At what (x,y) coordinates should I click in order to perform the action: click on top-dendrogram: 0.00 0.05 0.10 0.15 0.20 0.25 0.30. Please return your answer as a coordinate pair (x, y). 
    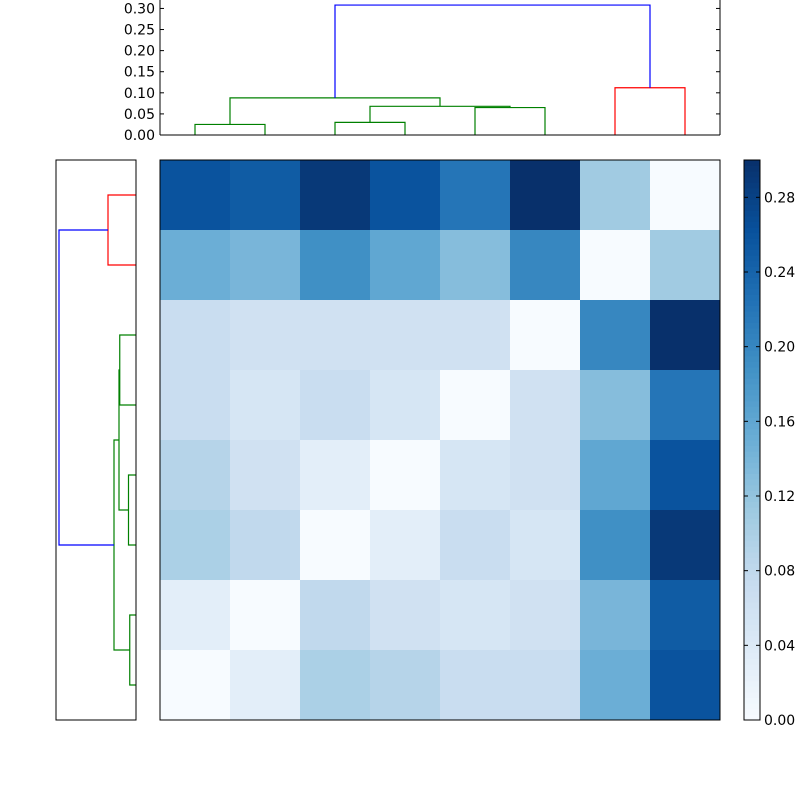
    Looking at the image, I should click on (422, 72).